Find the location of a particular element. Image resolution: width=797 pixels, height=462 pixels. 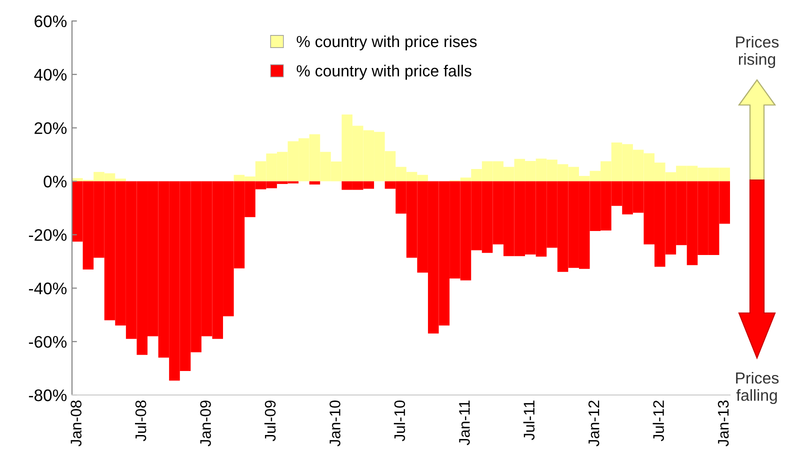

y-tick-label: 0% is located at coordinates (55, 182).